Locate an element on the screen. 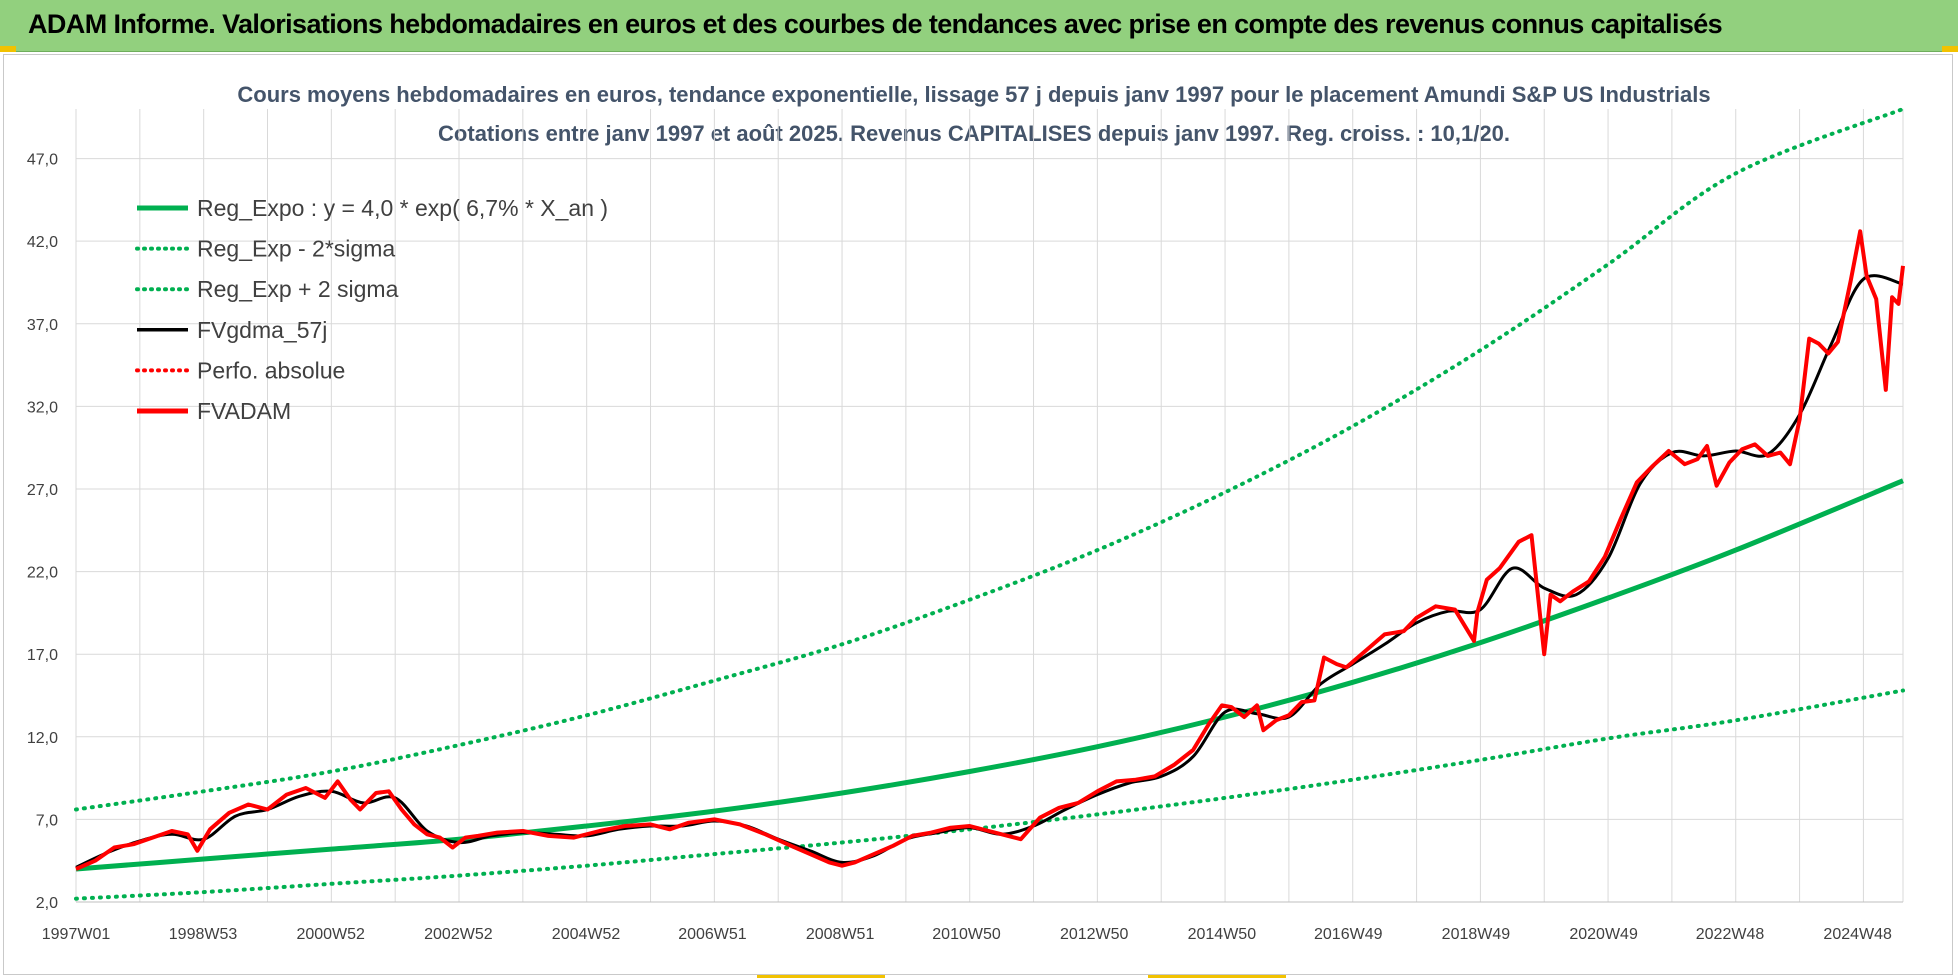 This screenshot has width=1958, height=978. x-tick-label: 2000W52 is located at coordinates (330, 934).